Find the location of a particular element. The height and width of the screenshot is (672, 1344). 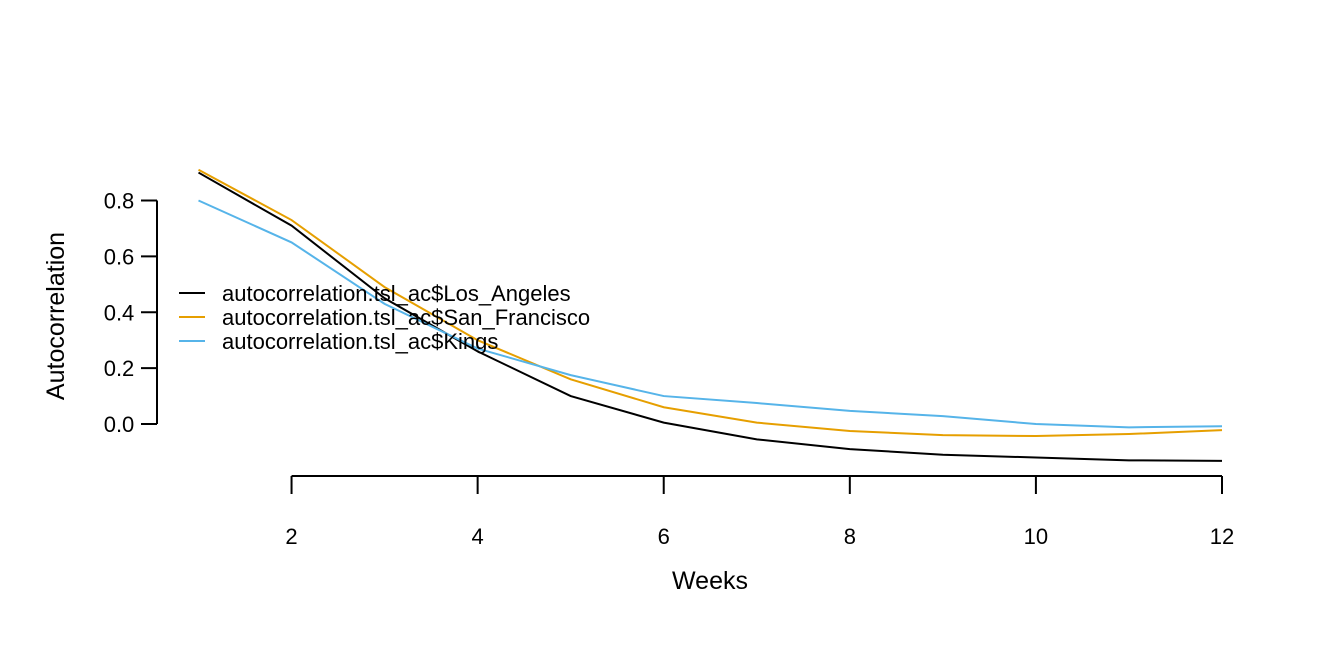

x-axis: 2 4 6 8 10 12 is located at coordinates (759, 512).